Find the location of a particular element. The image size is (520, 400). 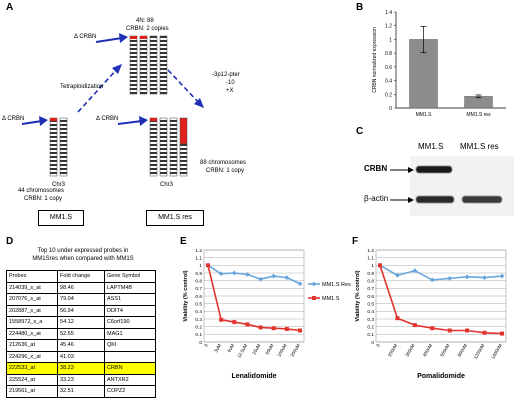

mm1s-res-box: MM1.S res is located at coordinates (175, 218).